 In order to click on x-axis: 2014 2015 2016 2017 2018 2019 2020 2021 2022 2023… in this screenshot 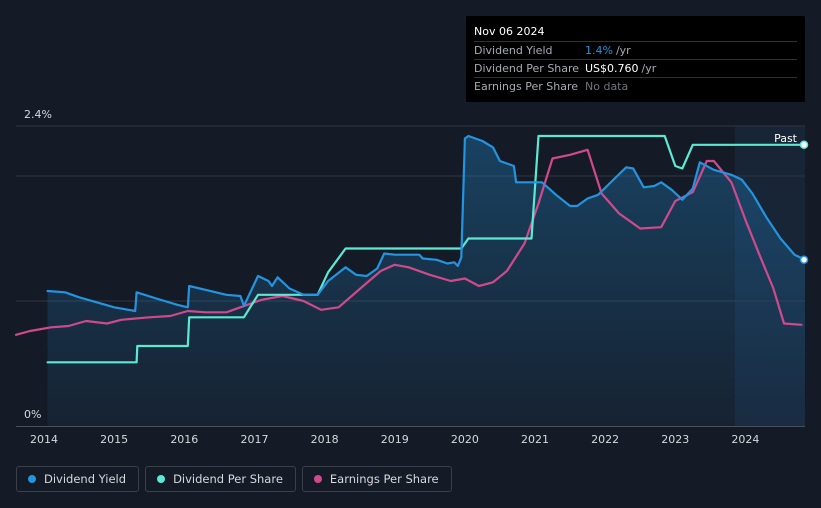, I will do `click(394, 439)`.